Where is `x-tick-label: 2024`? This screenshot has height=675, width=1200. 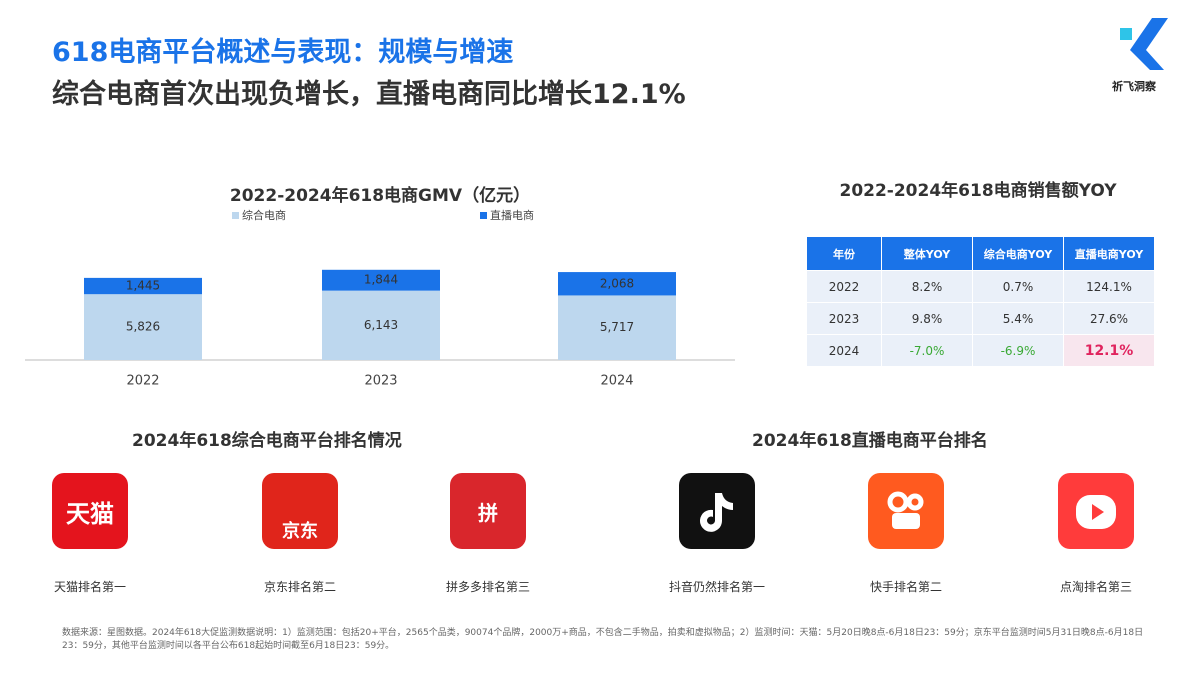
x-tick-label: 2024 is located at coordinates (616, 381).